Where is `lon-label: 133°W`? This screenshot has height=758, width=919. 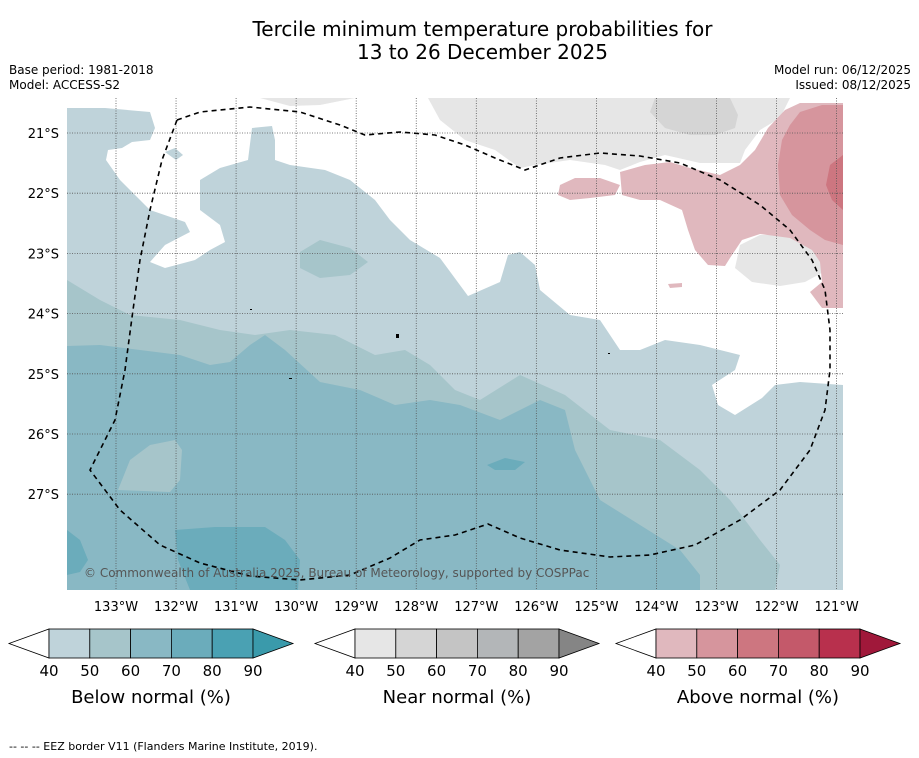
lon-label: 133°W is located at coordinates (116, 607).